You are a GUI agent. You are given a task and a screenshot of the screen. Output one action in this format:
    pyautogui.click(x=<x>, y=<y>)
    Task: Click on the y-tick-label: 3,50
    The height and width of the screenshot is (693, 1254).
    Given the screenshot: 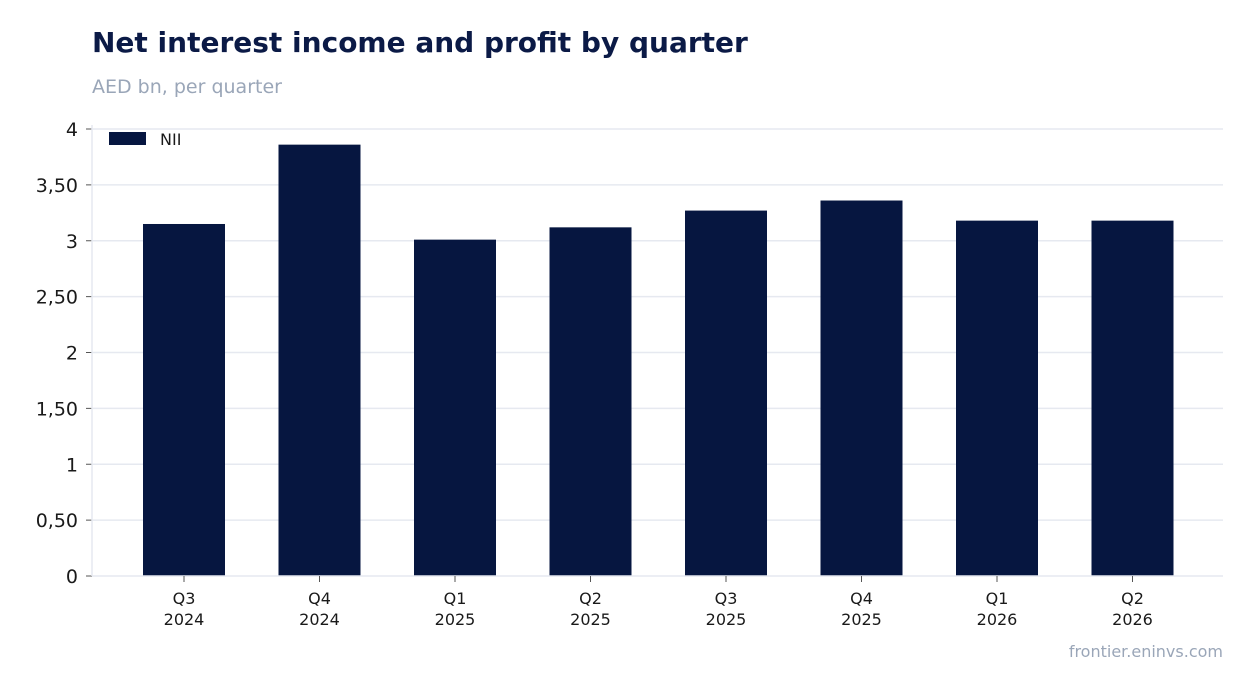 What is the action you would take?
    pyautogui.click(x=57, y=186)
    